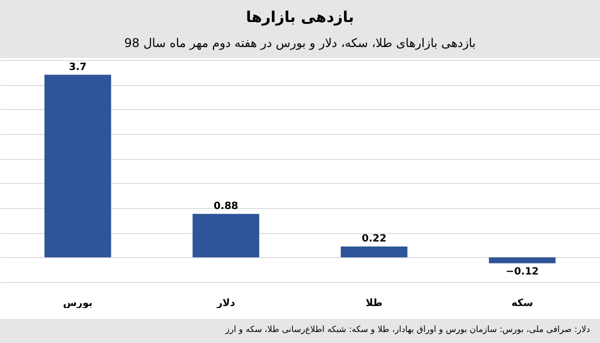 The height and width of the screenshot is (343, 600). I want to click on x-tick-label: سکه, so click(522, 303).